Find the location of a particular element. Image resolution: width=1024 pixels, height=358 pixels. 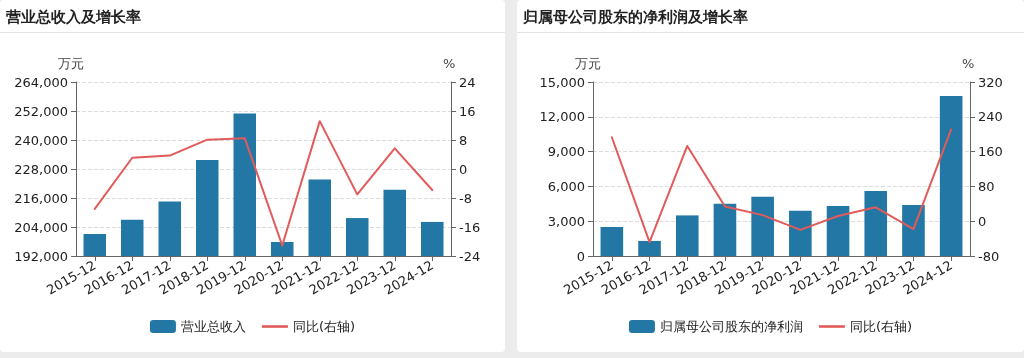

y-tick-label: 240,000 is located at coordinates (41, 140).